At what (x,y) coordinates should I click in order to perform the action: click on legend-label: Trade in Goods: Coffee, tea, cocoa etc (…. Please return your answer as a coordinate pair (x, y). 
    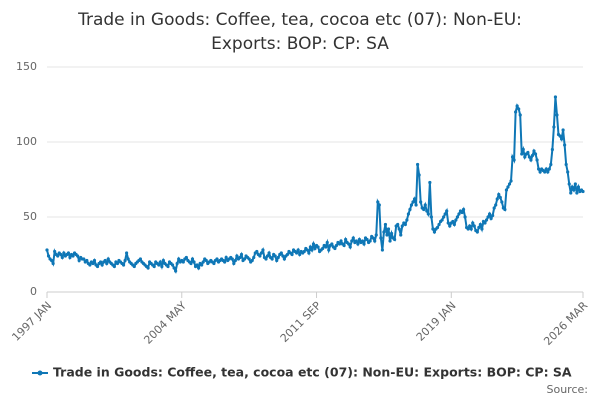
    Looking at the image, I should click on (312, 372).